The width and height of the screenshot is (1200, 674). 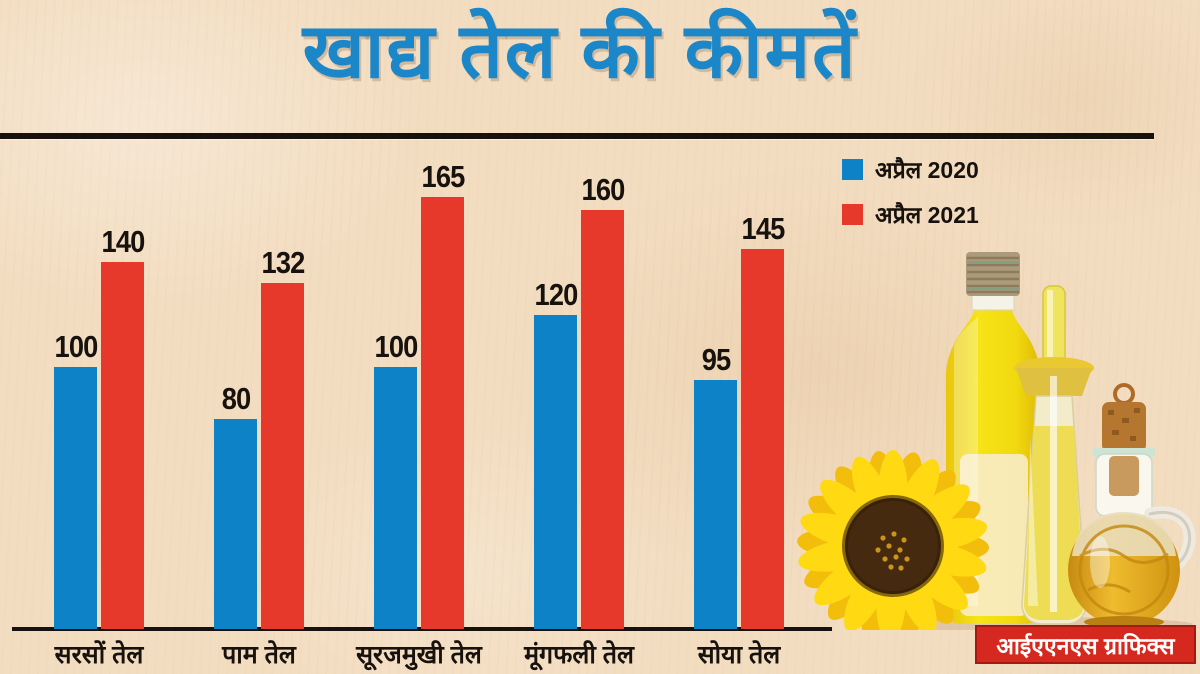 What do you see at coordinates (235, 398) in the screenshot?
I see `bar-value-apr-2020-palm-oil: 80` at bounding box center [235, 398].